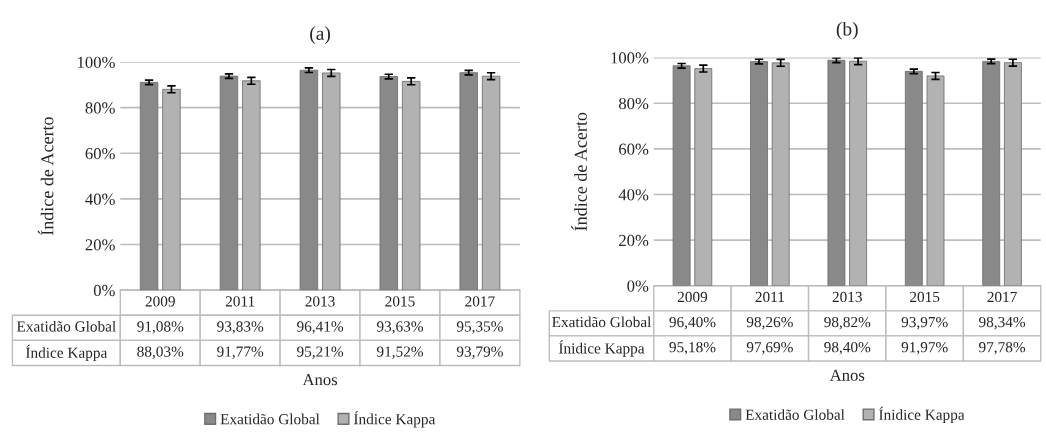  I want to click on data-label: 98,34%, so click(1002, 323).